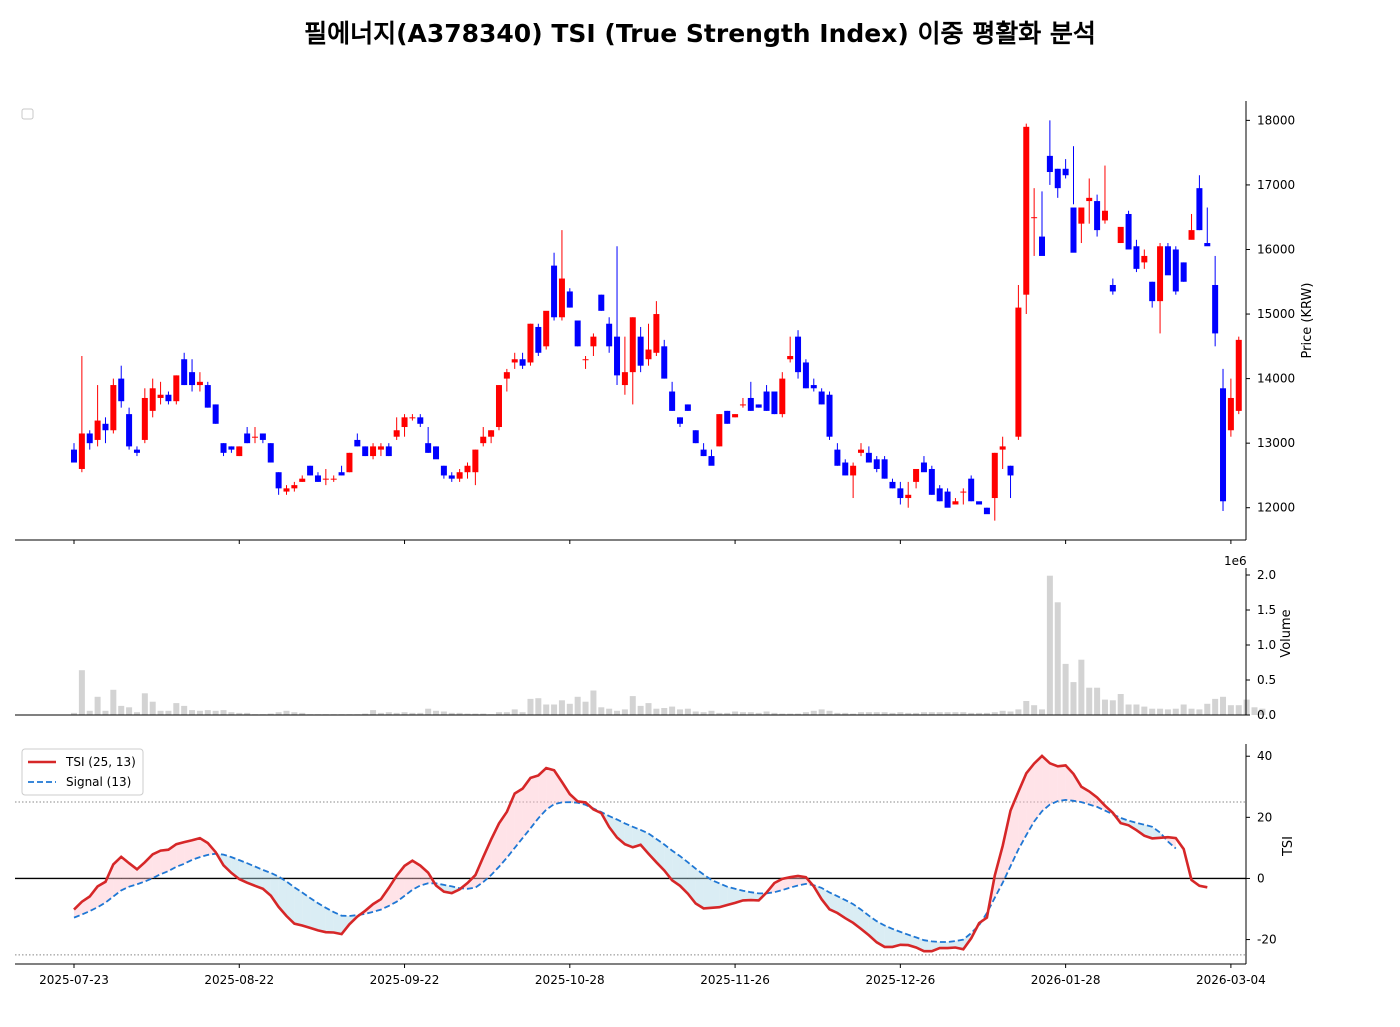 The width and height of the screenshot is (1400, 1027). Describe the element at coordinates (1235, 561) in the screenshot. I see `volume-offset-label: 1e6` at that location.